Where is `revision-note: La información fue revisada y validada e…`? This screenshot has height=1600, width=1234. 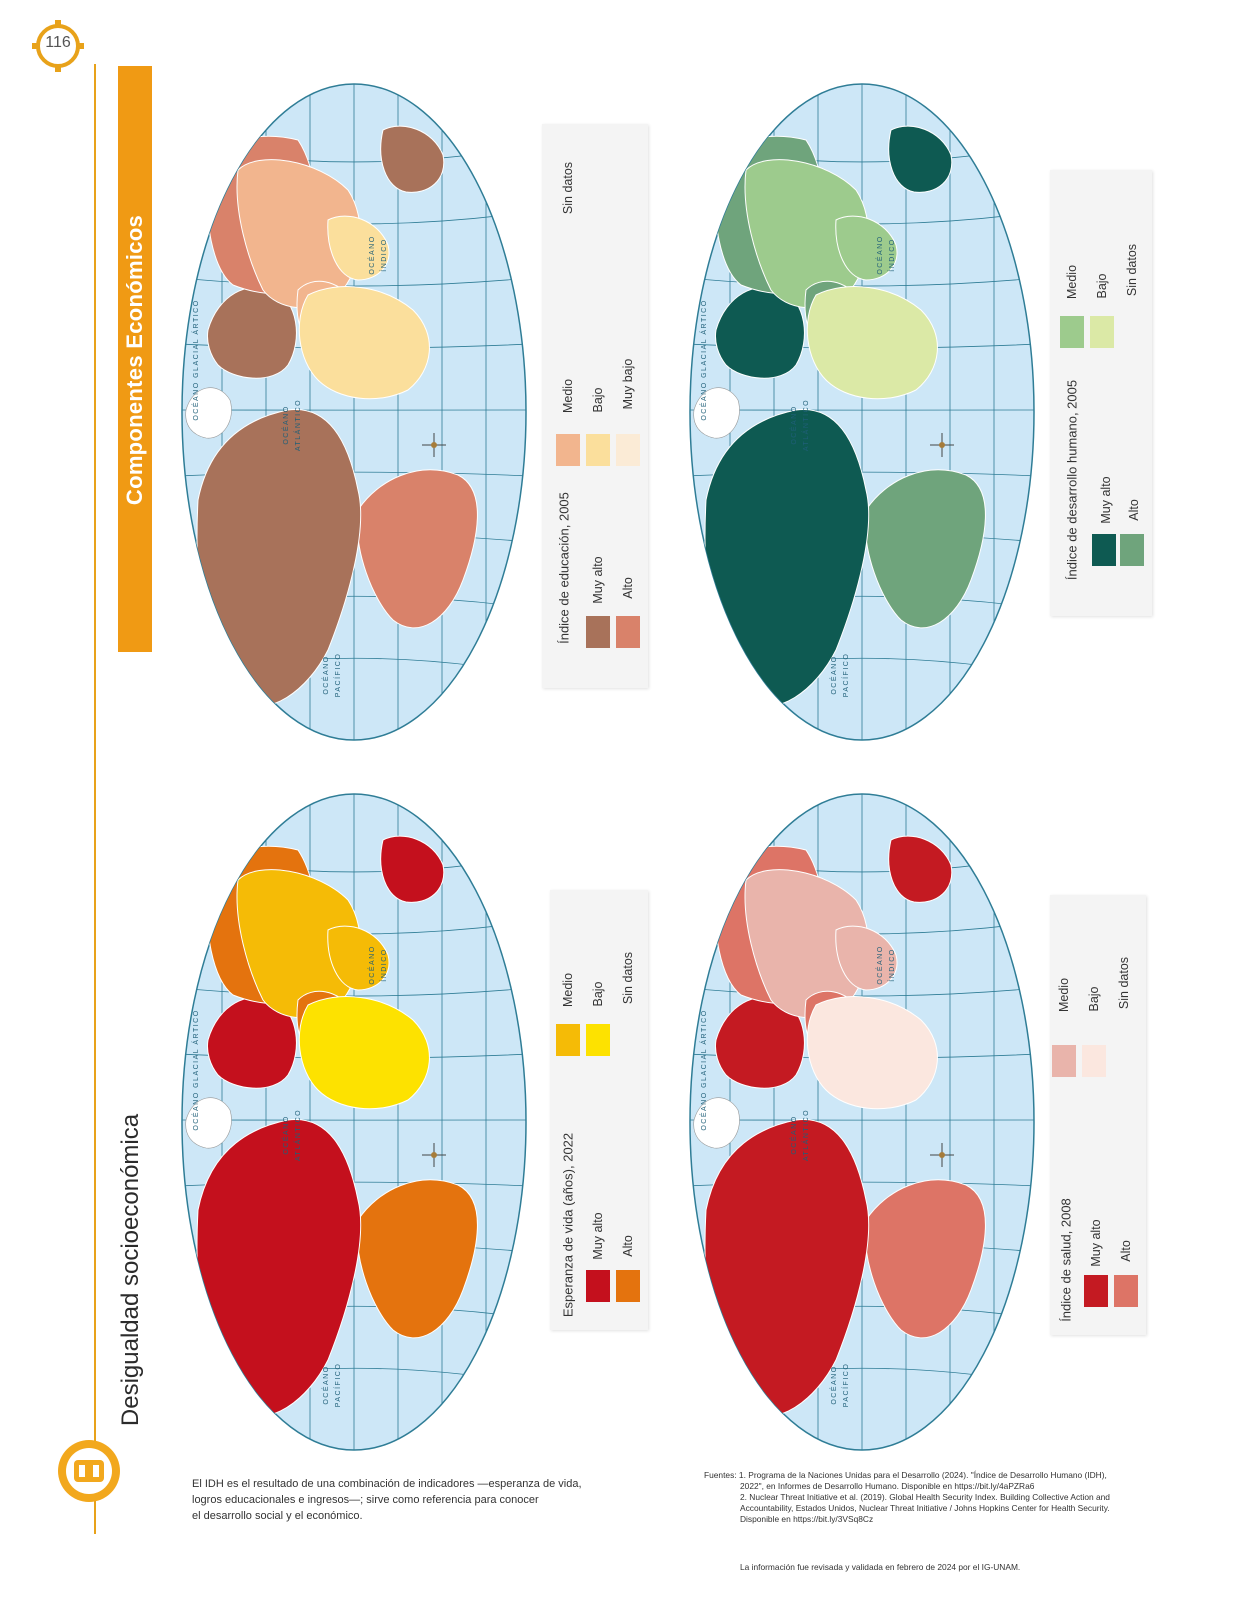 revision-note: La información fue revisada y validada e… is located at coordinates (880, 1567).